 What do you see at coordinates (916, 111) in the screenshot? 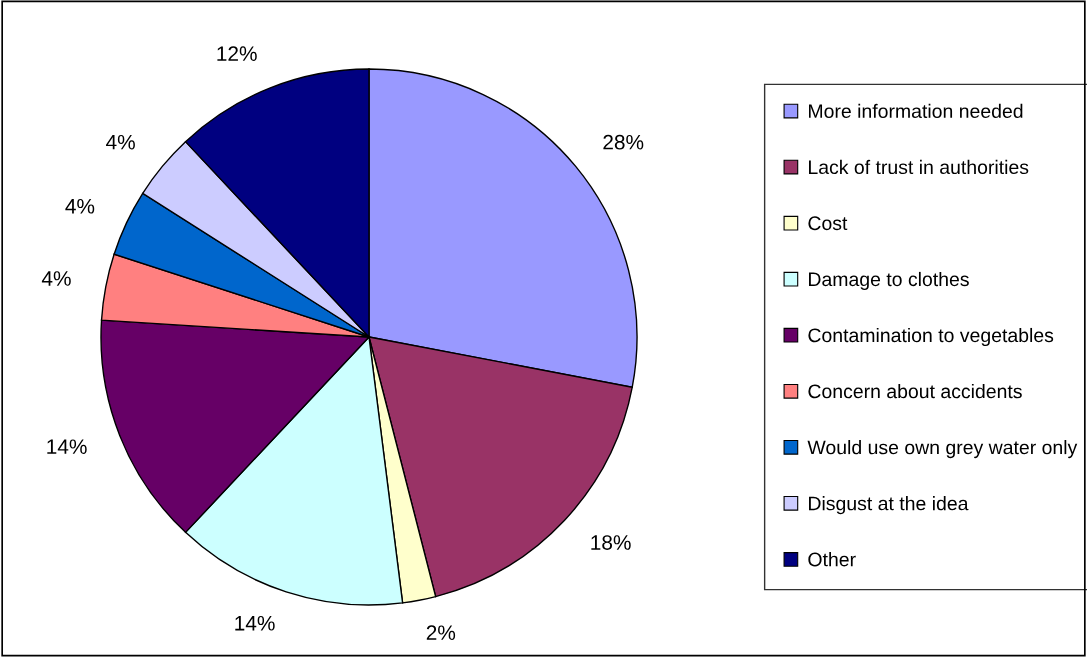
I see `legend-label: More information needed` at bounding box center [916, 111].